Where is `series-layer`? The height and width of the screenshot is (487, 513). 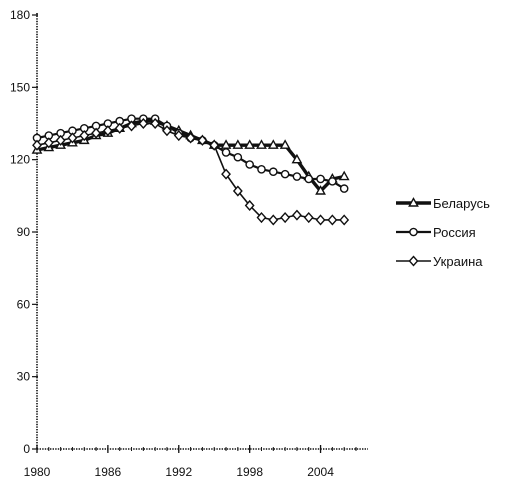
series-layer is located at coordinates (190, 170).